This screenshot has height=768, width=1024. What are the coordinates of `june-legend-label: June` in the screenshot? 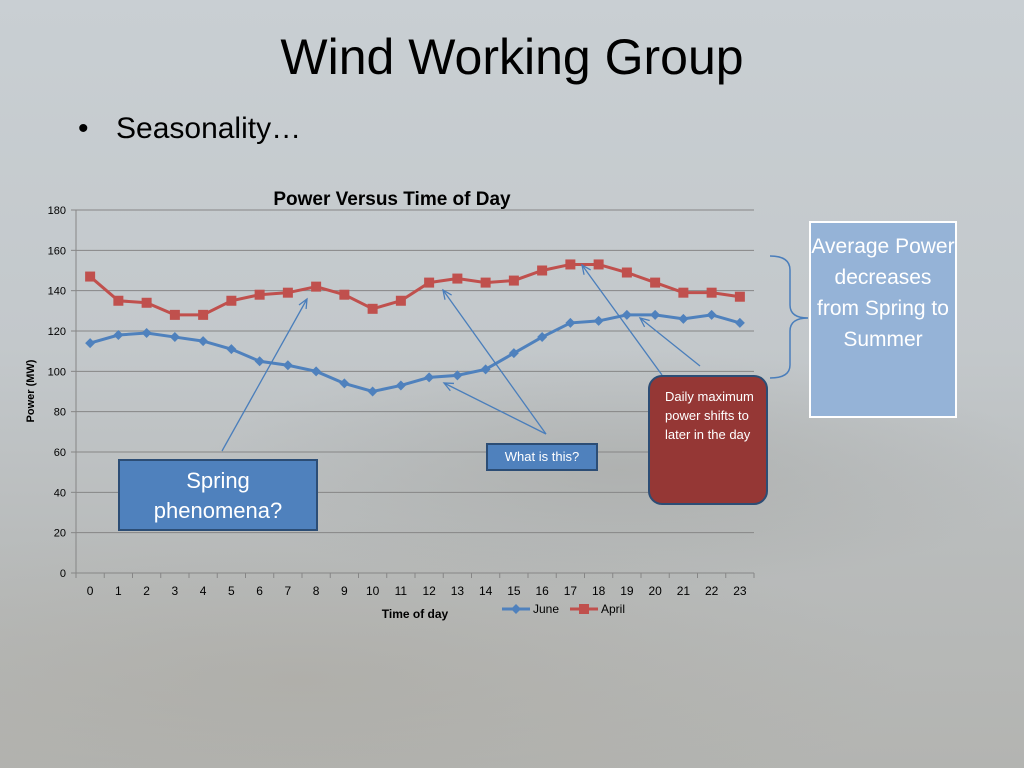 It's located at (546, 609).